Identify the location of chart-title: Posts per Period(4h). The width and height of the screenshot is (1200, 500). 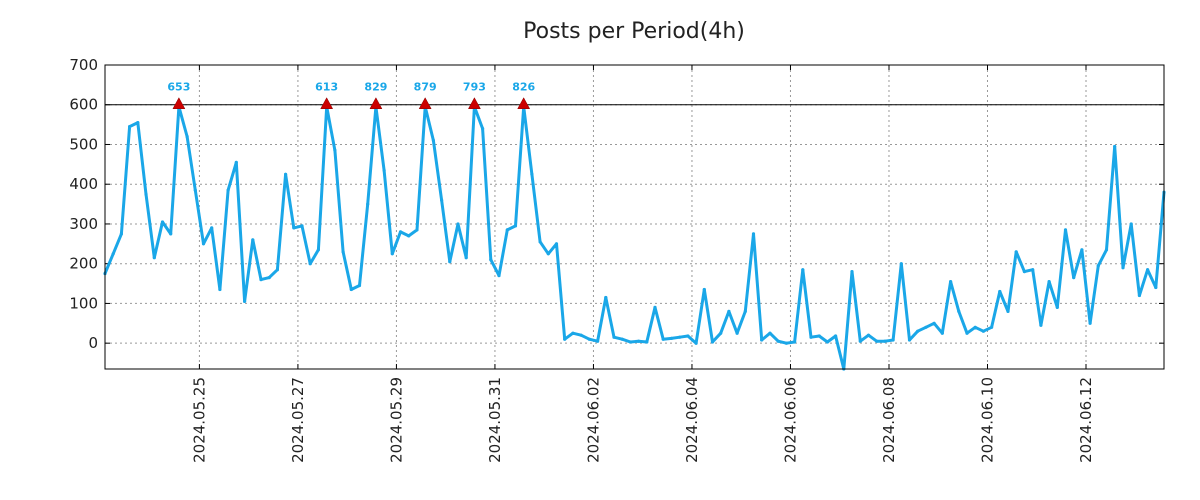
(634, 31).